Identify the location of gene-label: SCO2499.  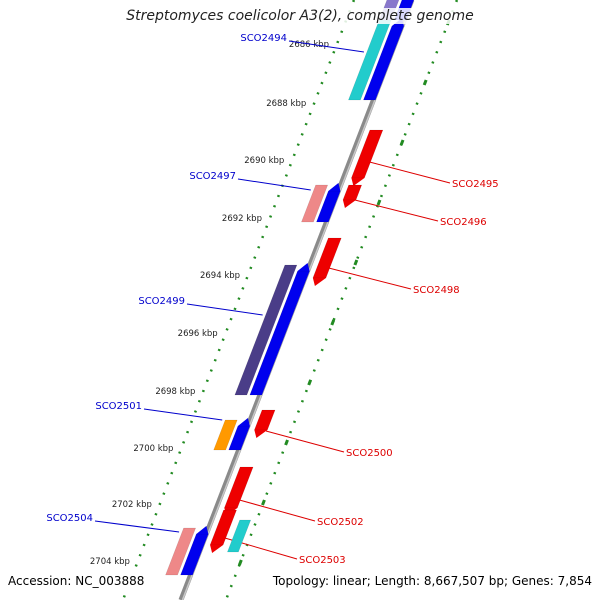
(161, 301).